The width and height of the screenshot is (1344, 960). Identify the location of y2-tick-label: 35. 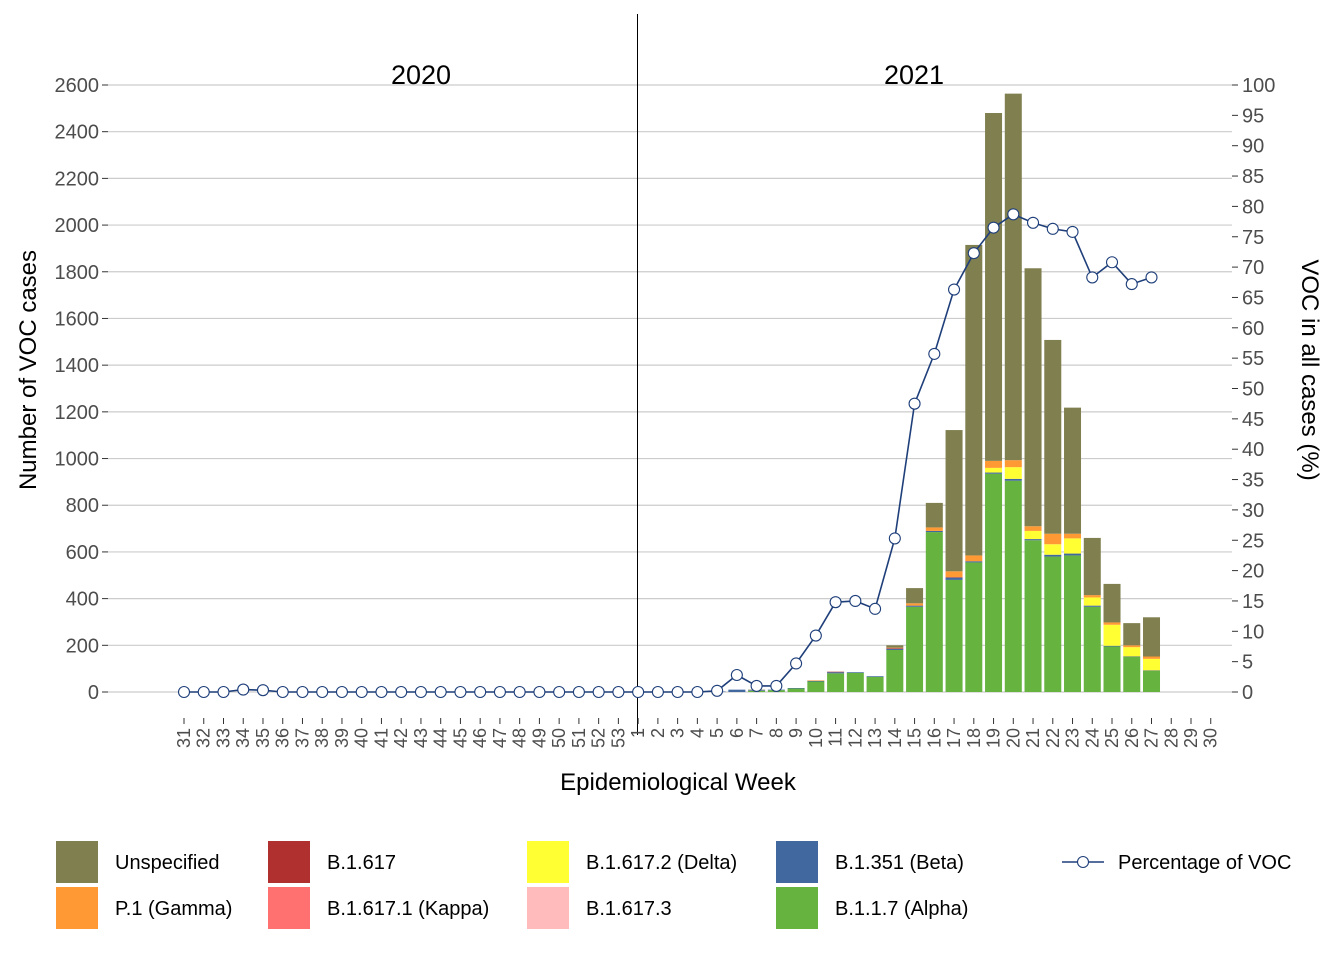
(1253, 481).